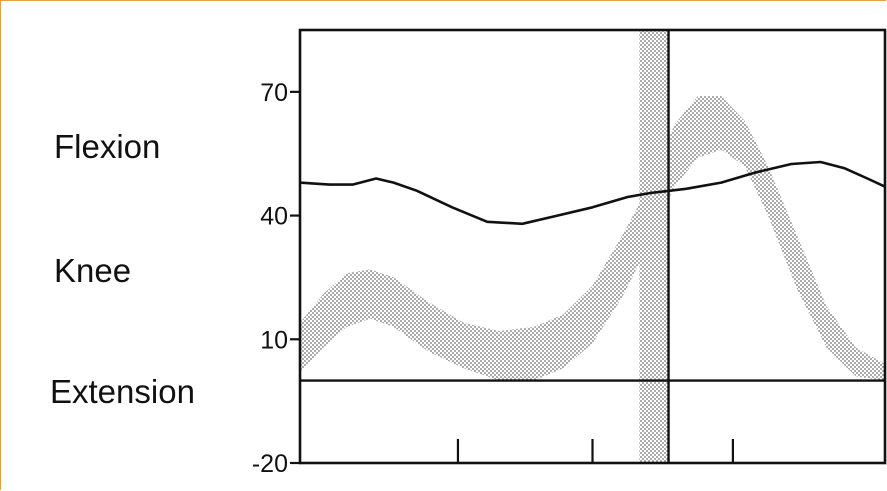 The image size is (887, 491). Describe the element at coordinates (274, 217) in the screenshot. I see `y-tick-label: 40` at that location.